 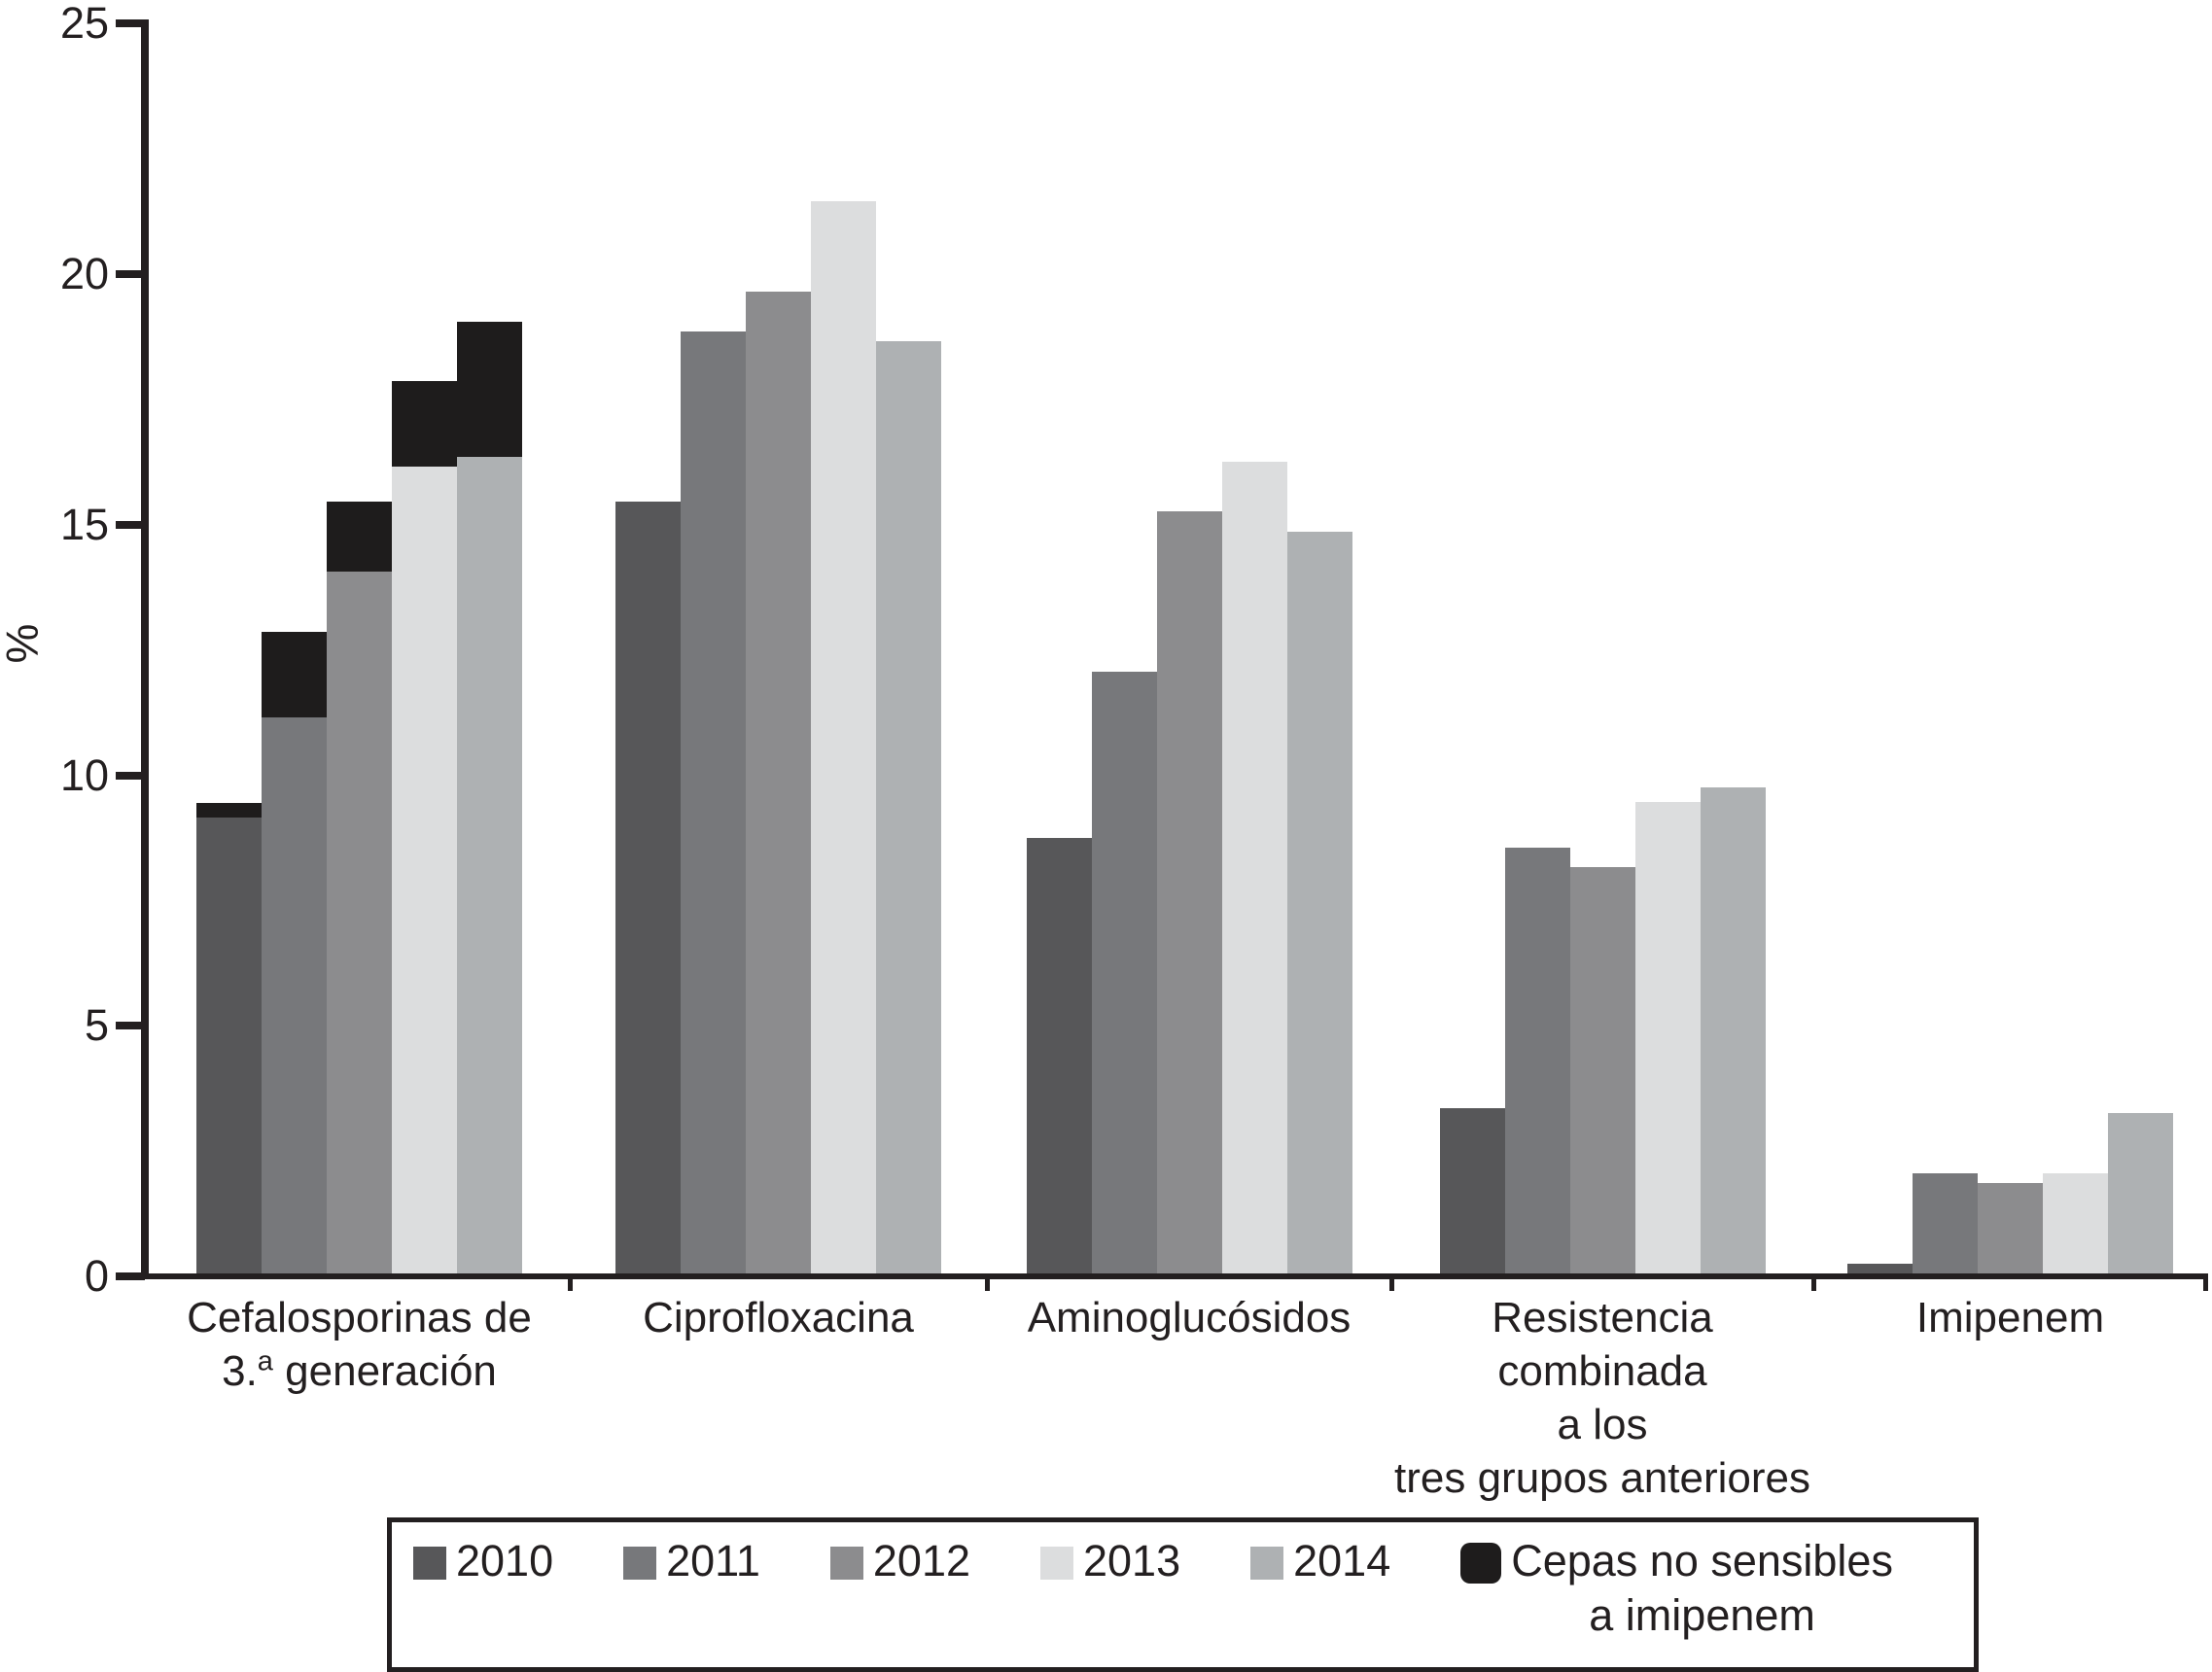 What do you see at coordinates (1174, 1276) in the screenshot?
I see `x-axis-line` at bounding box center [1174, 1276].